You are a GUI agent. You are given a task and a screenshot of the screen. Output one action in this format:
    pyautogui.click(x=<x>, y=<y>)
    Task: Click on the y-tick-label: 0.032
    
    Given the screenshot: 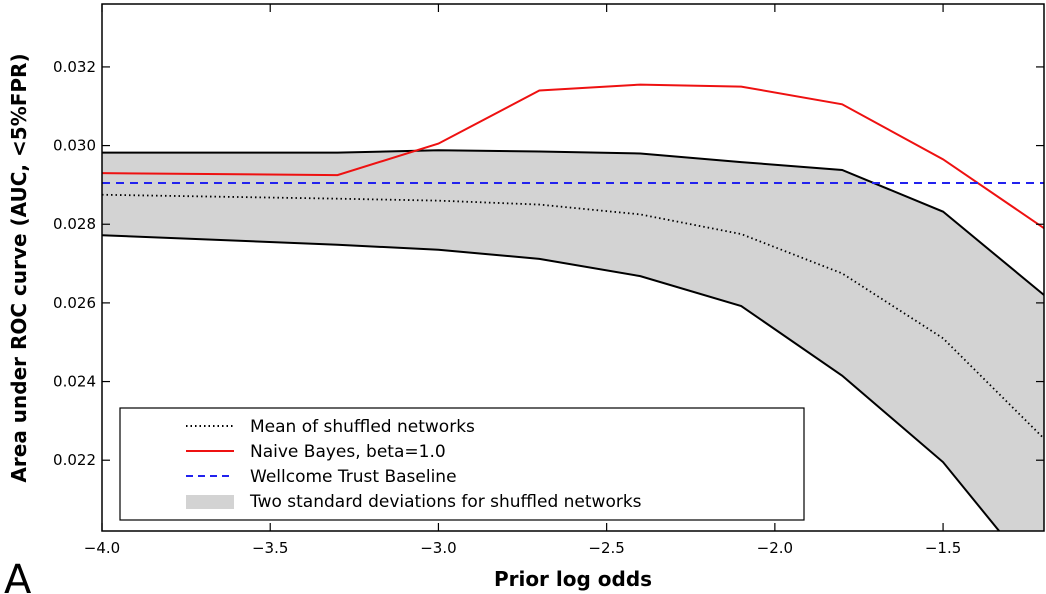 What is the action you would take?
    pyautogui.click(x=74, y=67)
    